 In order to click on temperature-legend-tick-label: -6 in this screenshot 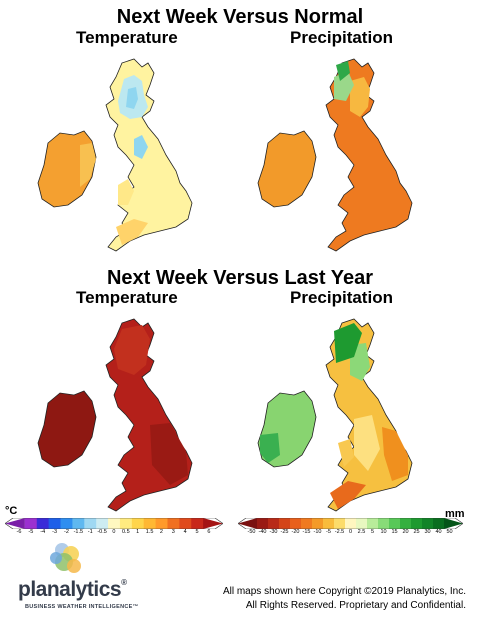, I will do `click(19, 532)`.